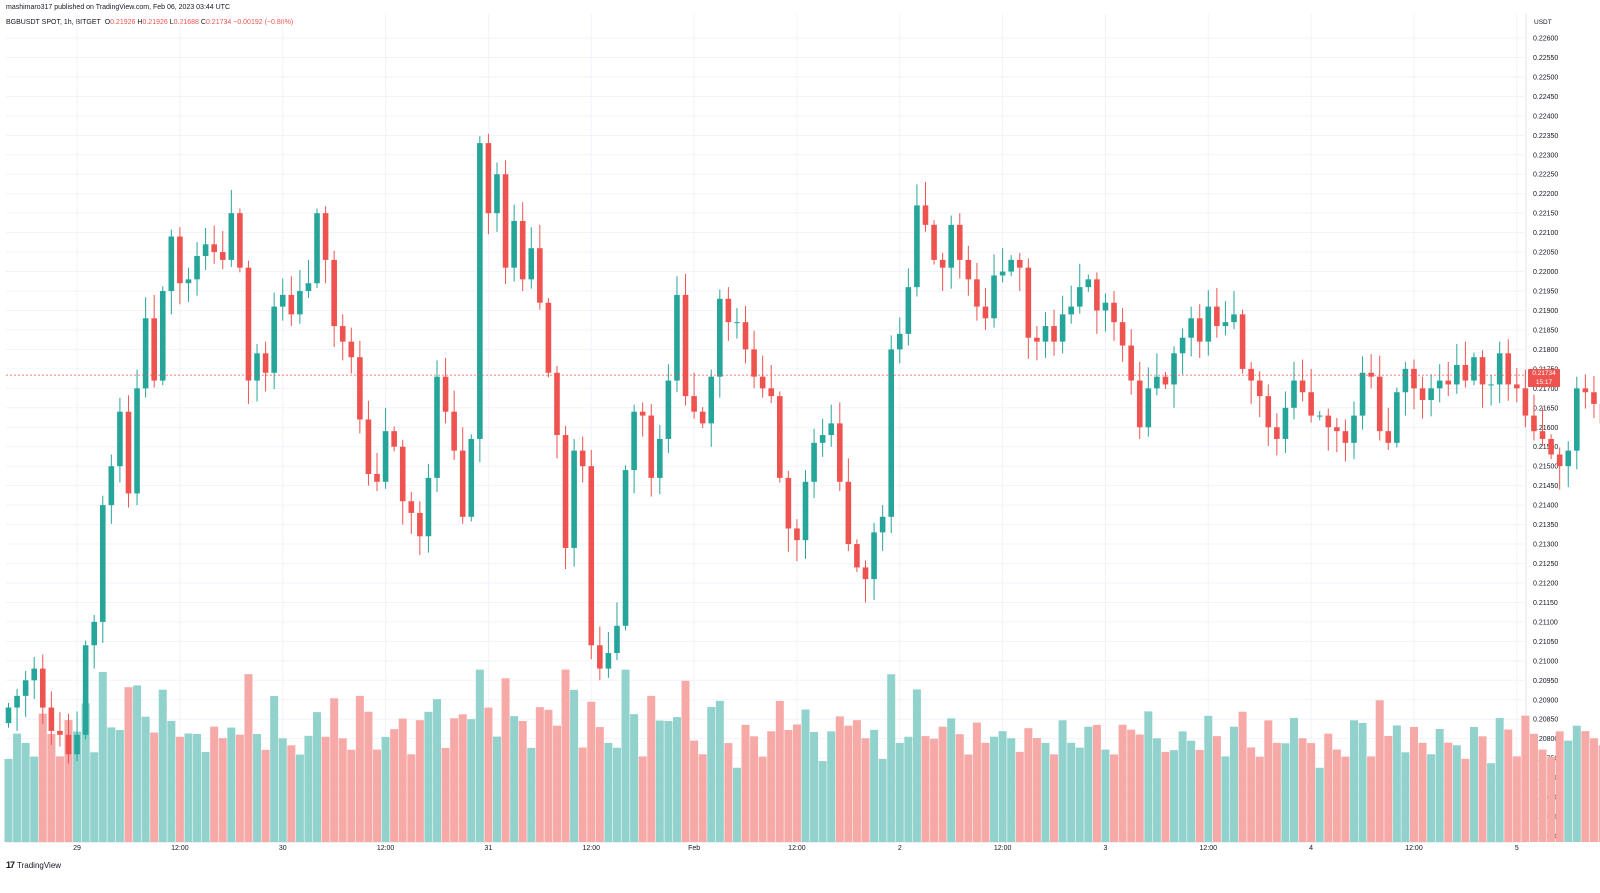 The image size is (1600, 893). What do you see at coordinates (1545, 603) in the screenshot?
I see `y-tick-label: 0.21150` at bounding box center [1545, 603].